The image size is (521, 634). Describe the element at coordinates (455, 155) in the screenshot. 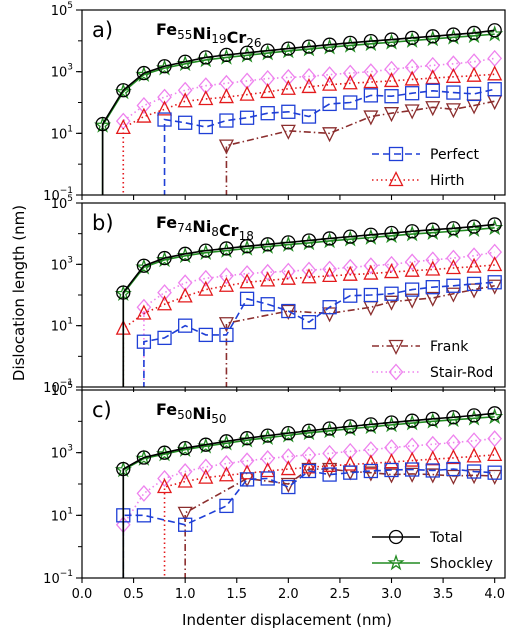

I see `legend-label-perfect: Perfect` at that location.